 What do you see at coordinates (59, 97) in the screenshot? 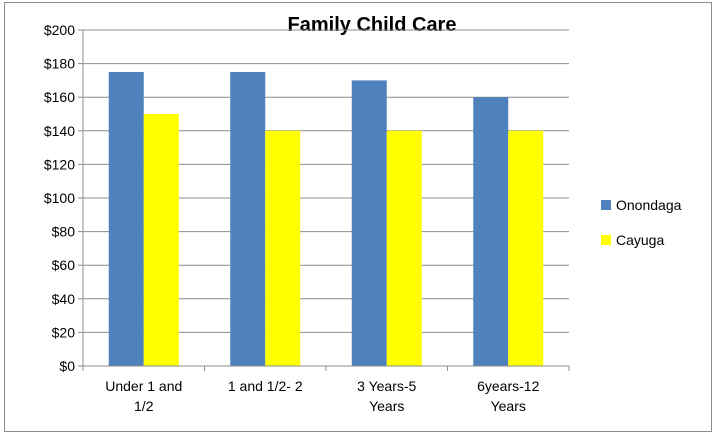
I see `y-tick-label: $160` at bounding box center [59, 97].